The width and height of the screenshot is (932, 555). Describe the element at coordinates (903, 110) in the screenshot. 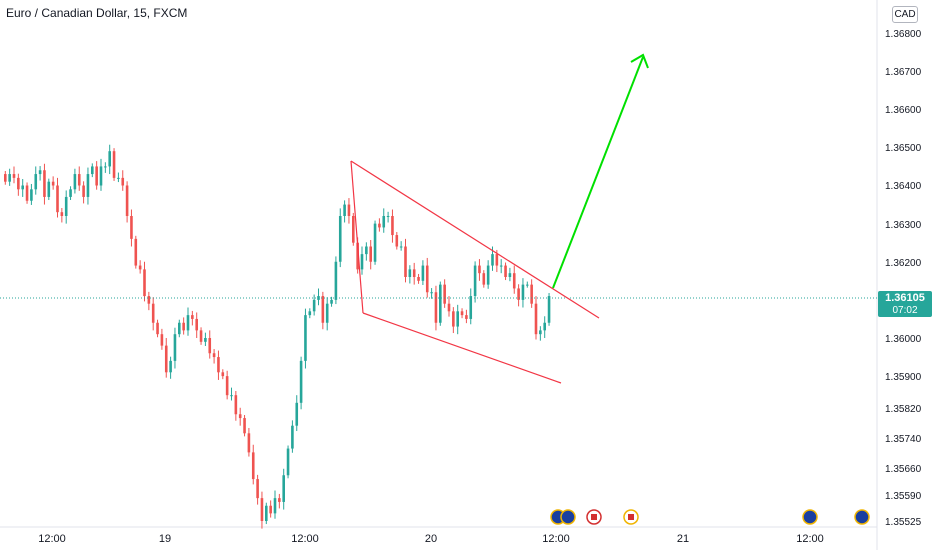

I see `y-tick-label: 1.36600` at that location.